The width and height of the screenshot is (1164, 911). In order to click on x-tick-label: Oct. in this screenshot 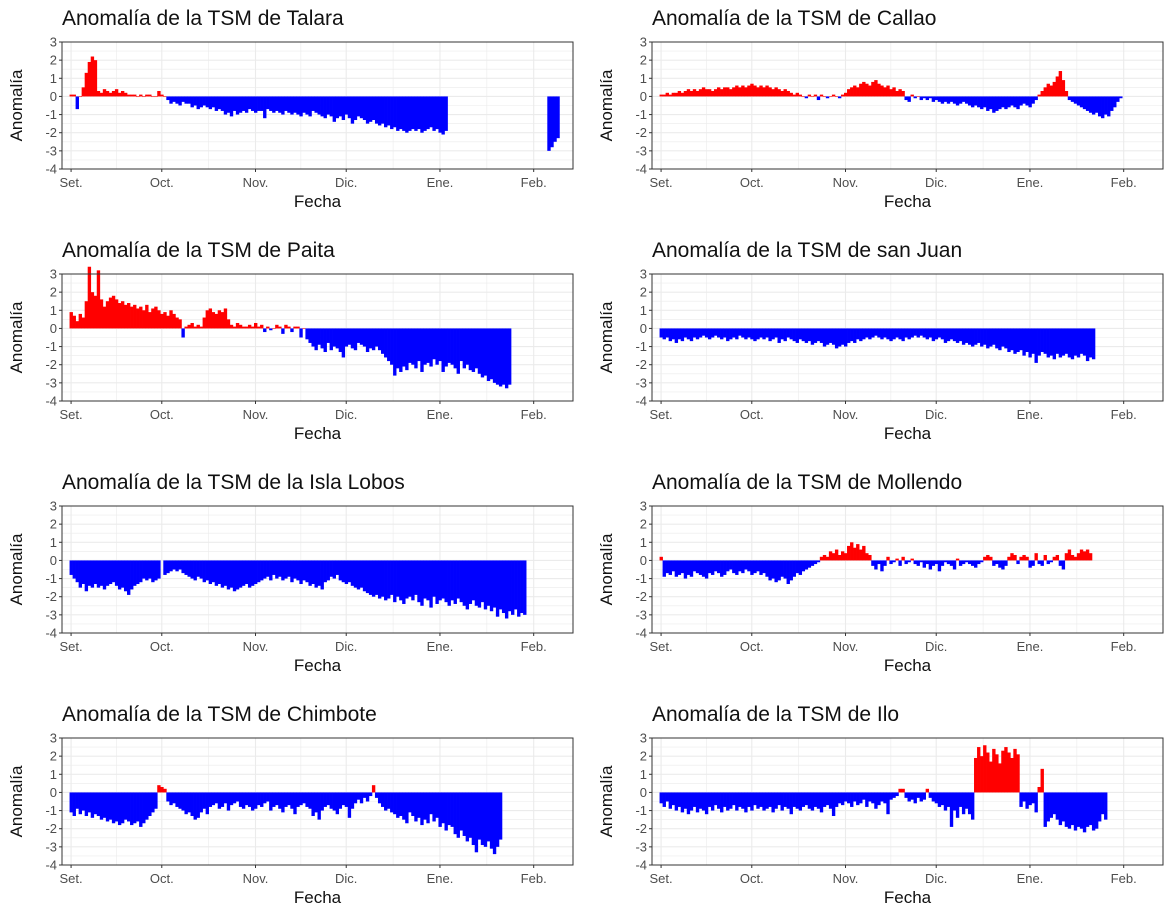, I will do `click(162, 414)`.